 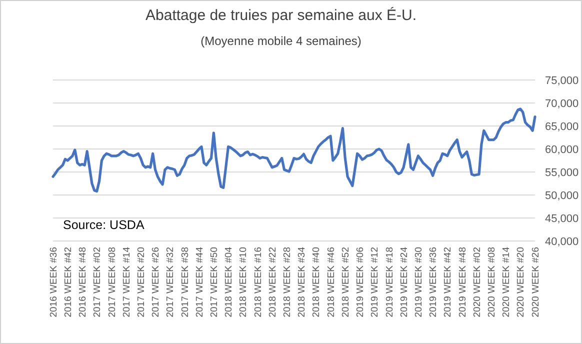 What do you see at coordinates (83, 282) in the screenshot?
I see `x-tick-label: 2016 WEEK #48` at bounding box center [83, 282].